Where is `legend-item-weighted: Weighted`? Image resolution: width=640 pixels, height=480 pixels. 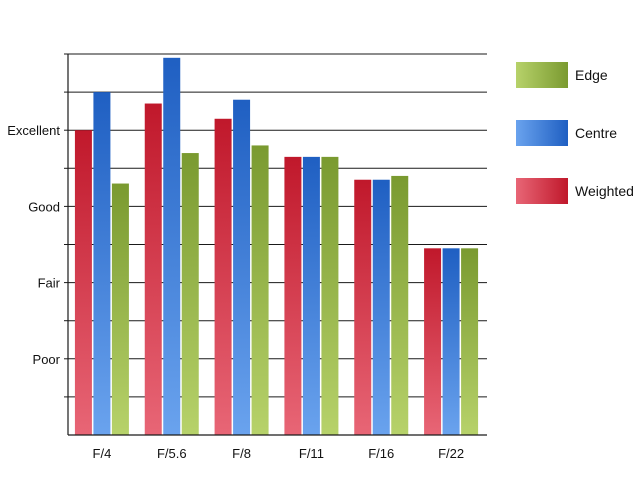
legend-item-weighted: Weighted is located at coordinates (575, 191).